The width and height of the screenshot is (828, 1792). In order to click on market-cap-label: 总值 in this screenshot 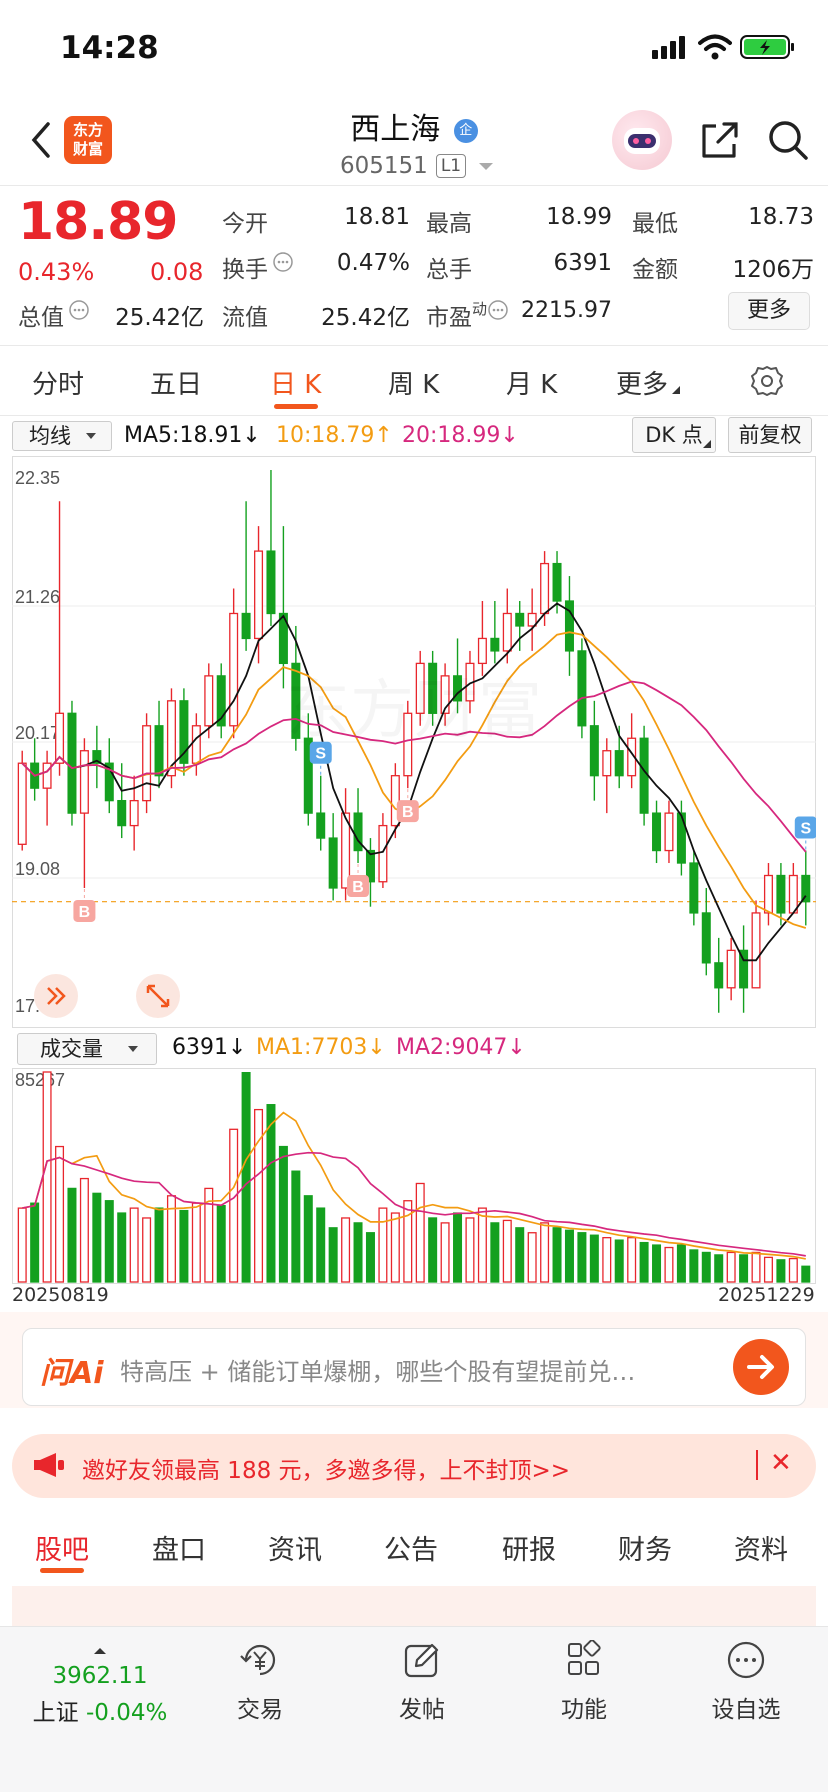, I will do `click(54, 315)`.